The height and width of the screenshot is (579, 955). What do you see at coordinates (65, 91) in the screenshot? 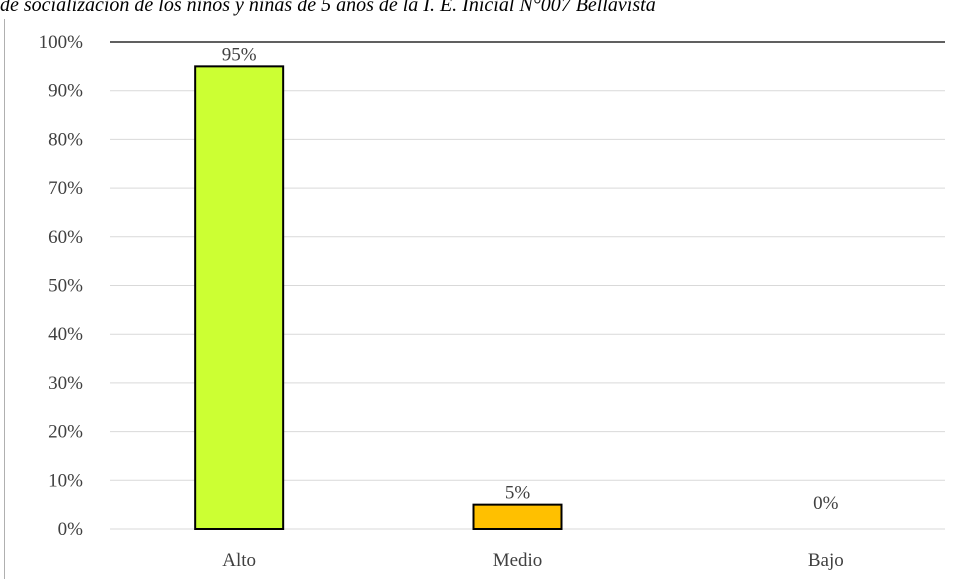
I see `y-tick-label: 90%` at bounding box center [65, 91].